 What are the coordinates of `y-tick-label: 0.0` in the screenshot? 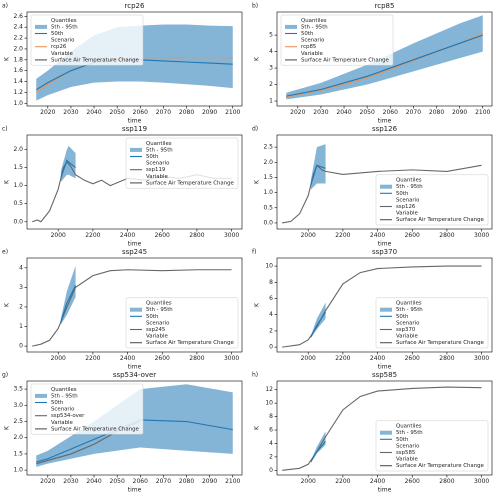 It's located at (18, 221).